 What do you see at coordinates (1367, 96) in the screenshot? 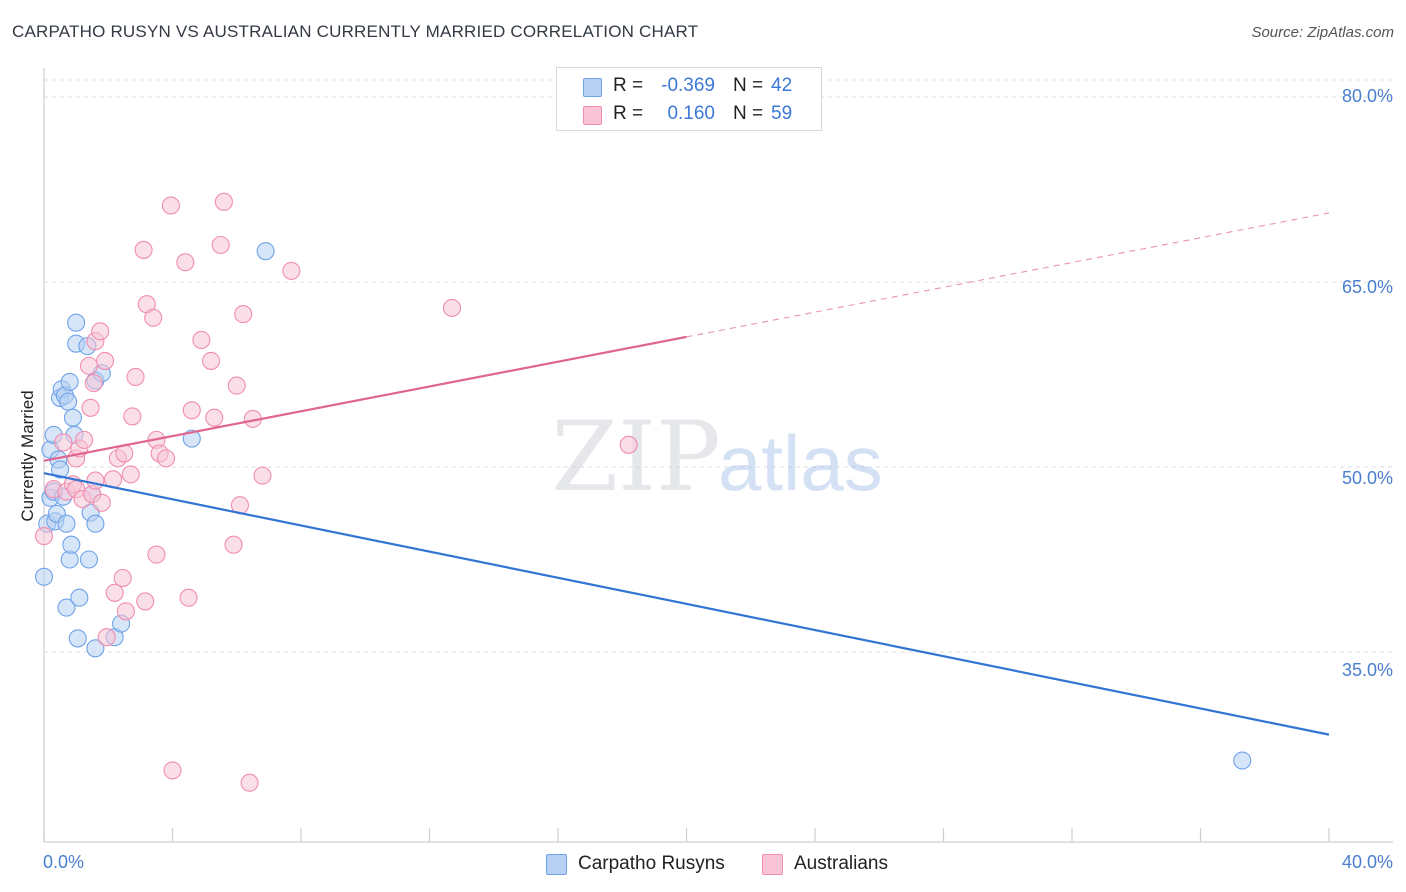
I see `y-tick-label-80: 80.0%` at bounding box center [1367, 96].